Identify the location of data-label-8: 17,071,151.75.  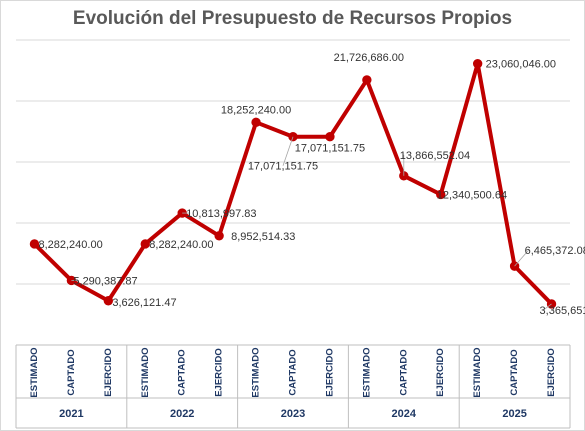
(283, 167).